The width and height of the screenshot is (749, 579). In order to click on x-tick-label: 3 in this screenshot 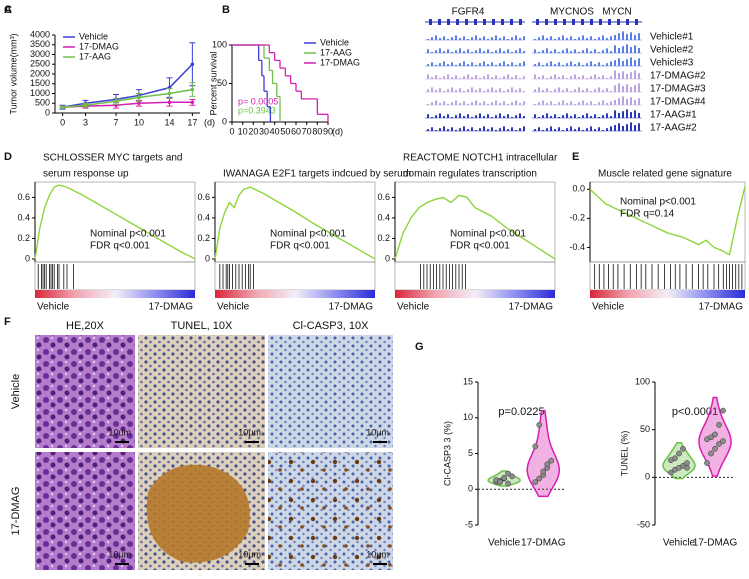, I will do `click(85, 122)`.